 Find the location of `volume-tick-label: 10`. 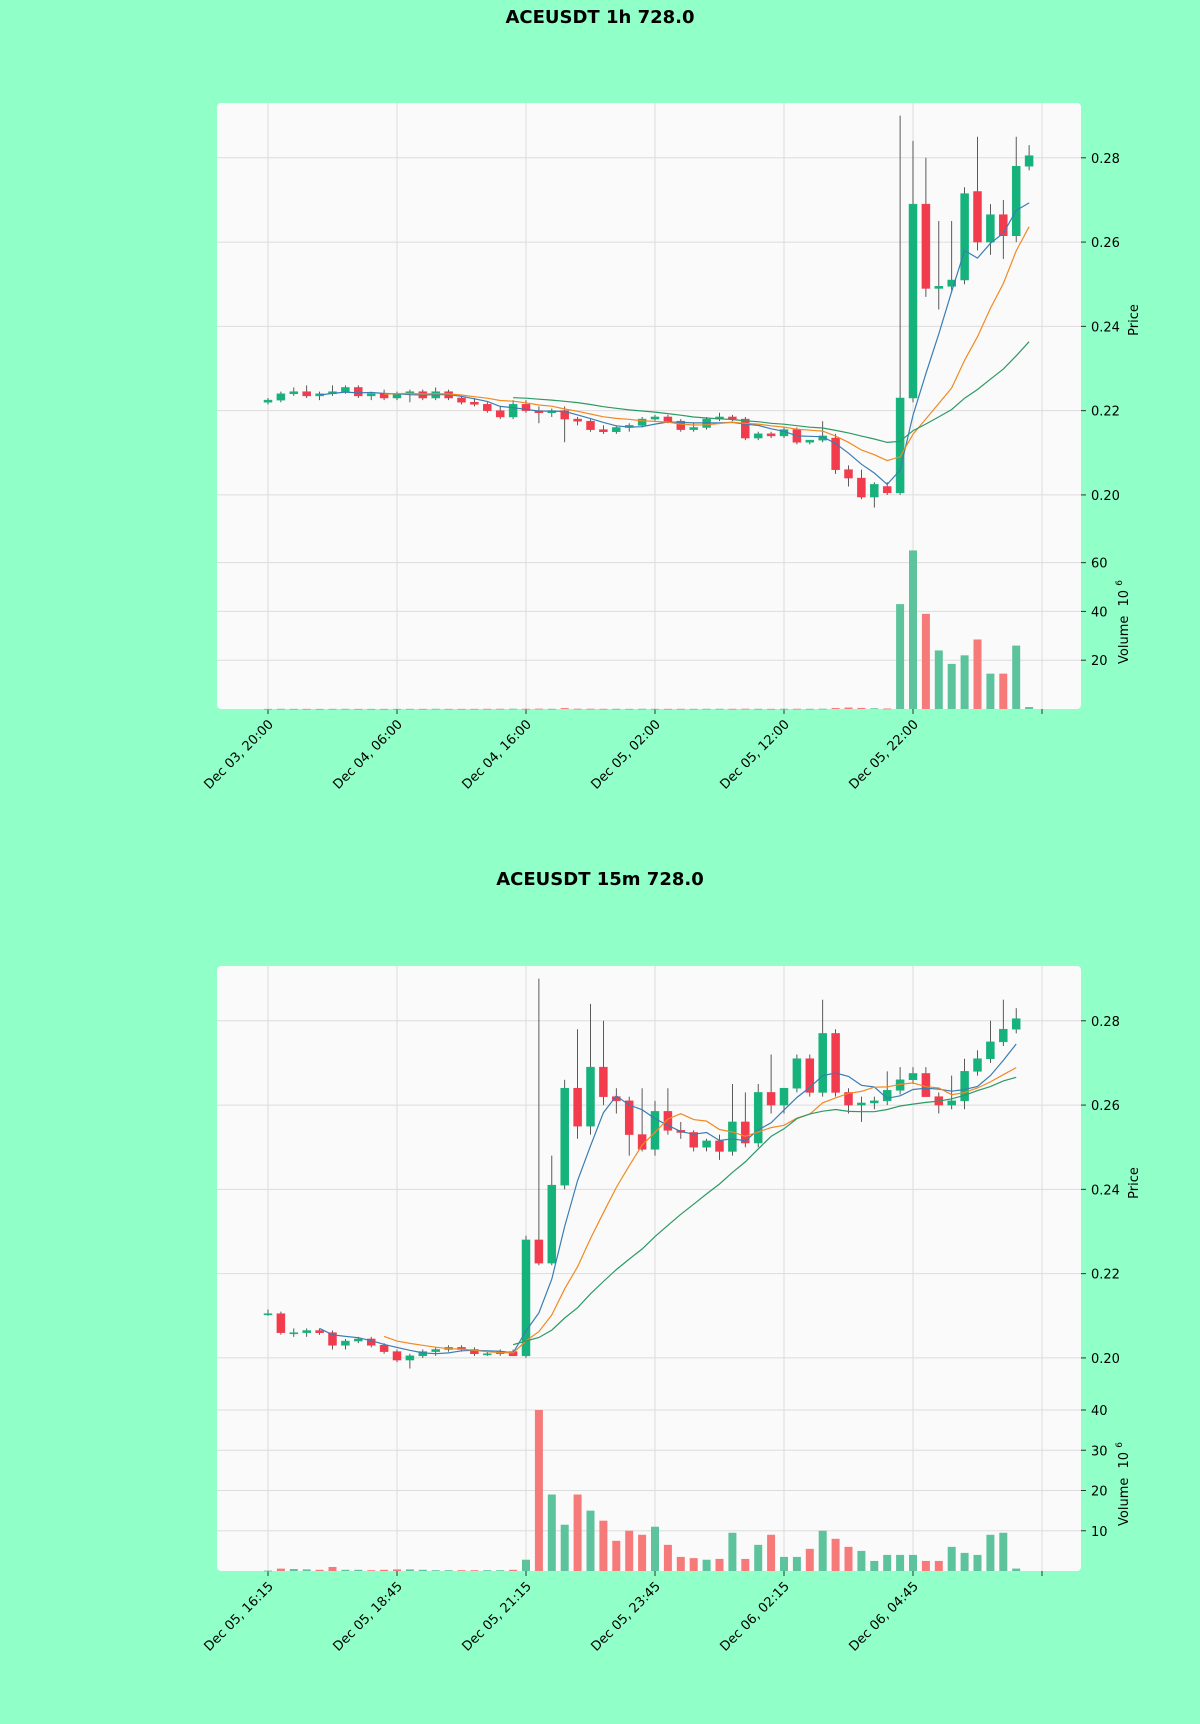

volume-tick-label: 10 is located at coordinates (1099, 1532).